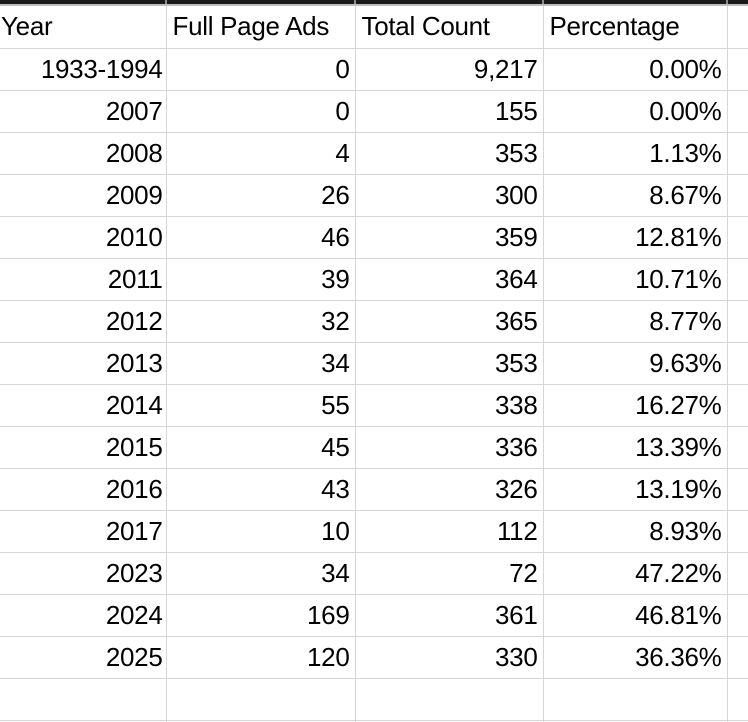 The width and height of the screenshot is (748, 722). Describe the element at coordinates (83, 237) in the screenshot. I see `cell: 2010` at that location.